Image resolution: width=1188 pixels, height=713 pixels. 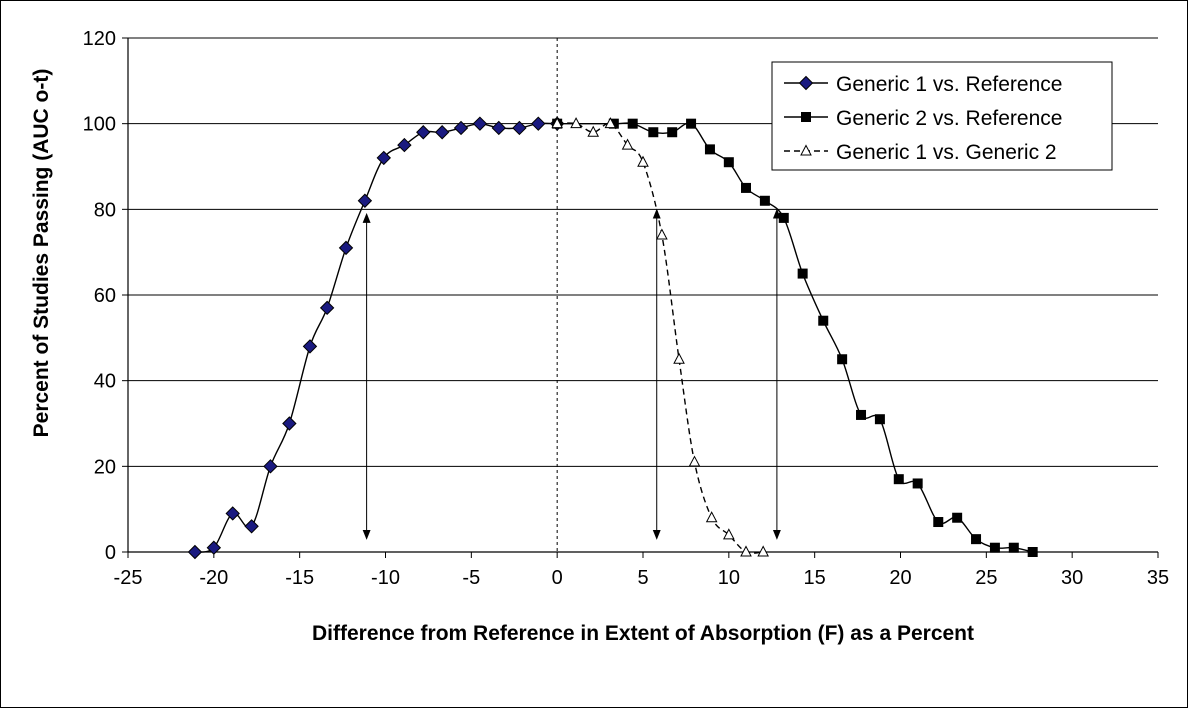 I want to click on y-tick-label-40: 40, so click(x=105, y=382).